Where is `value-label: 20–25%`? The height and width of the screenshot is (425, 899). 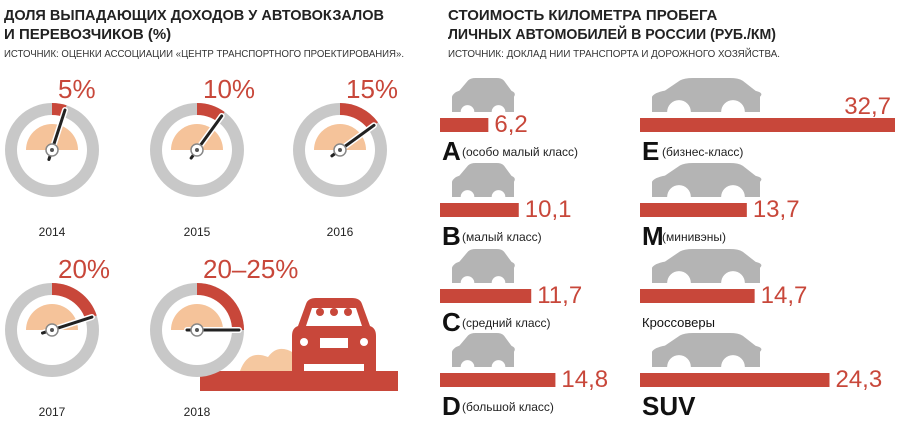 value-label: 20–25% is located at coordinates (250, 269).